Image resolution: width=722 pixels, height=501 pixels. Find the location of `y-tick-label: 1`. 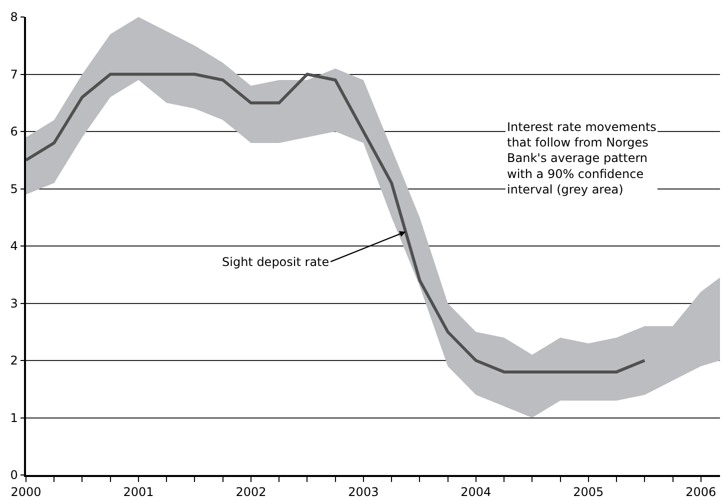

y-tick-label: 1 is located at coordinates (14, 417).